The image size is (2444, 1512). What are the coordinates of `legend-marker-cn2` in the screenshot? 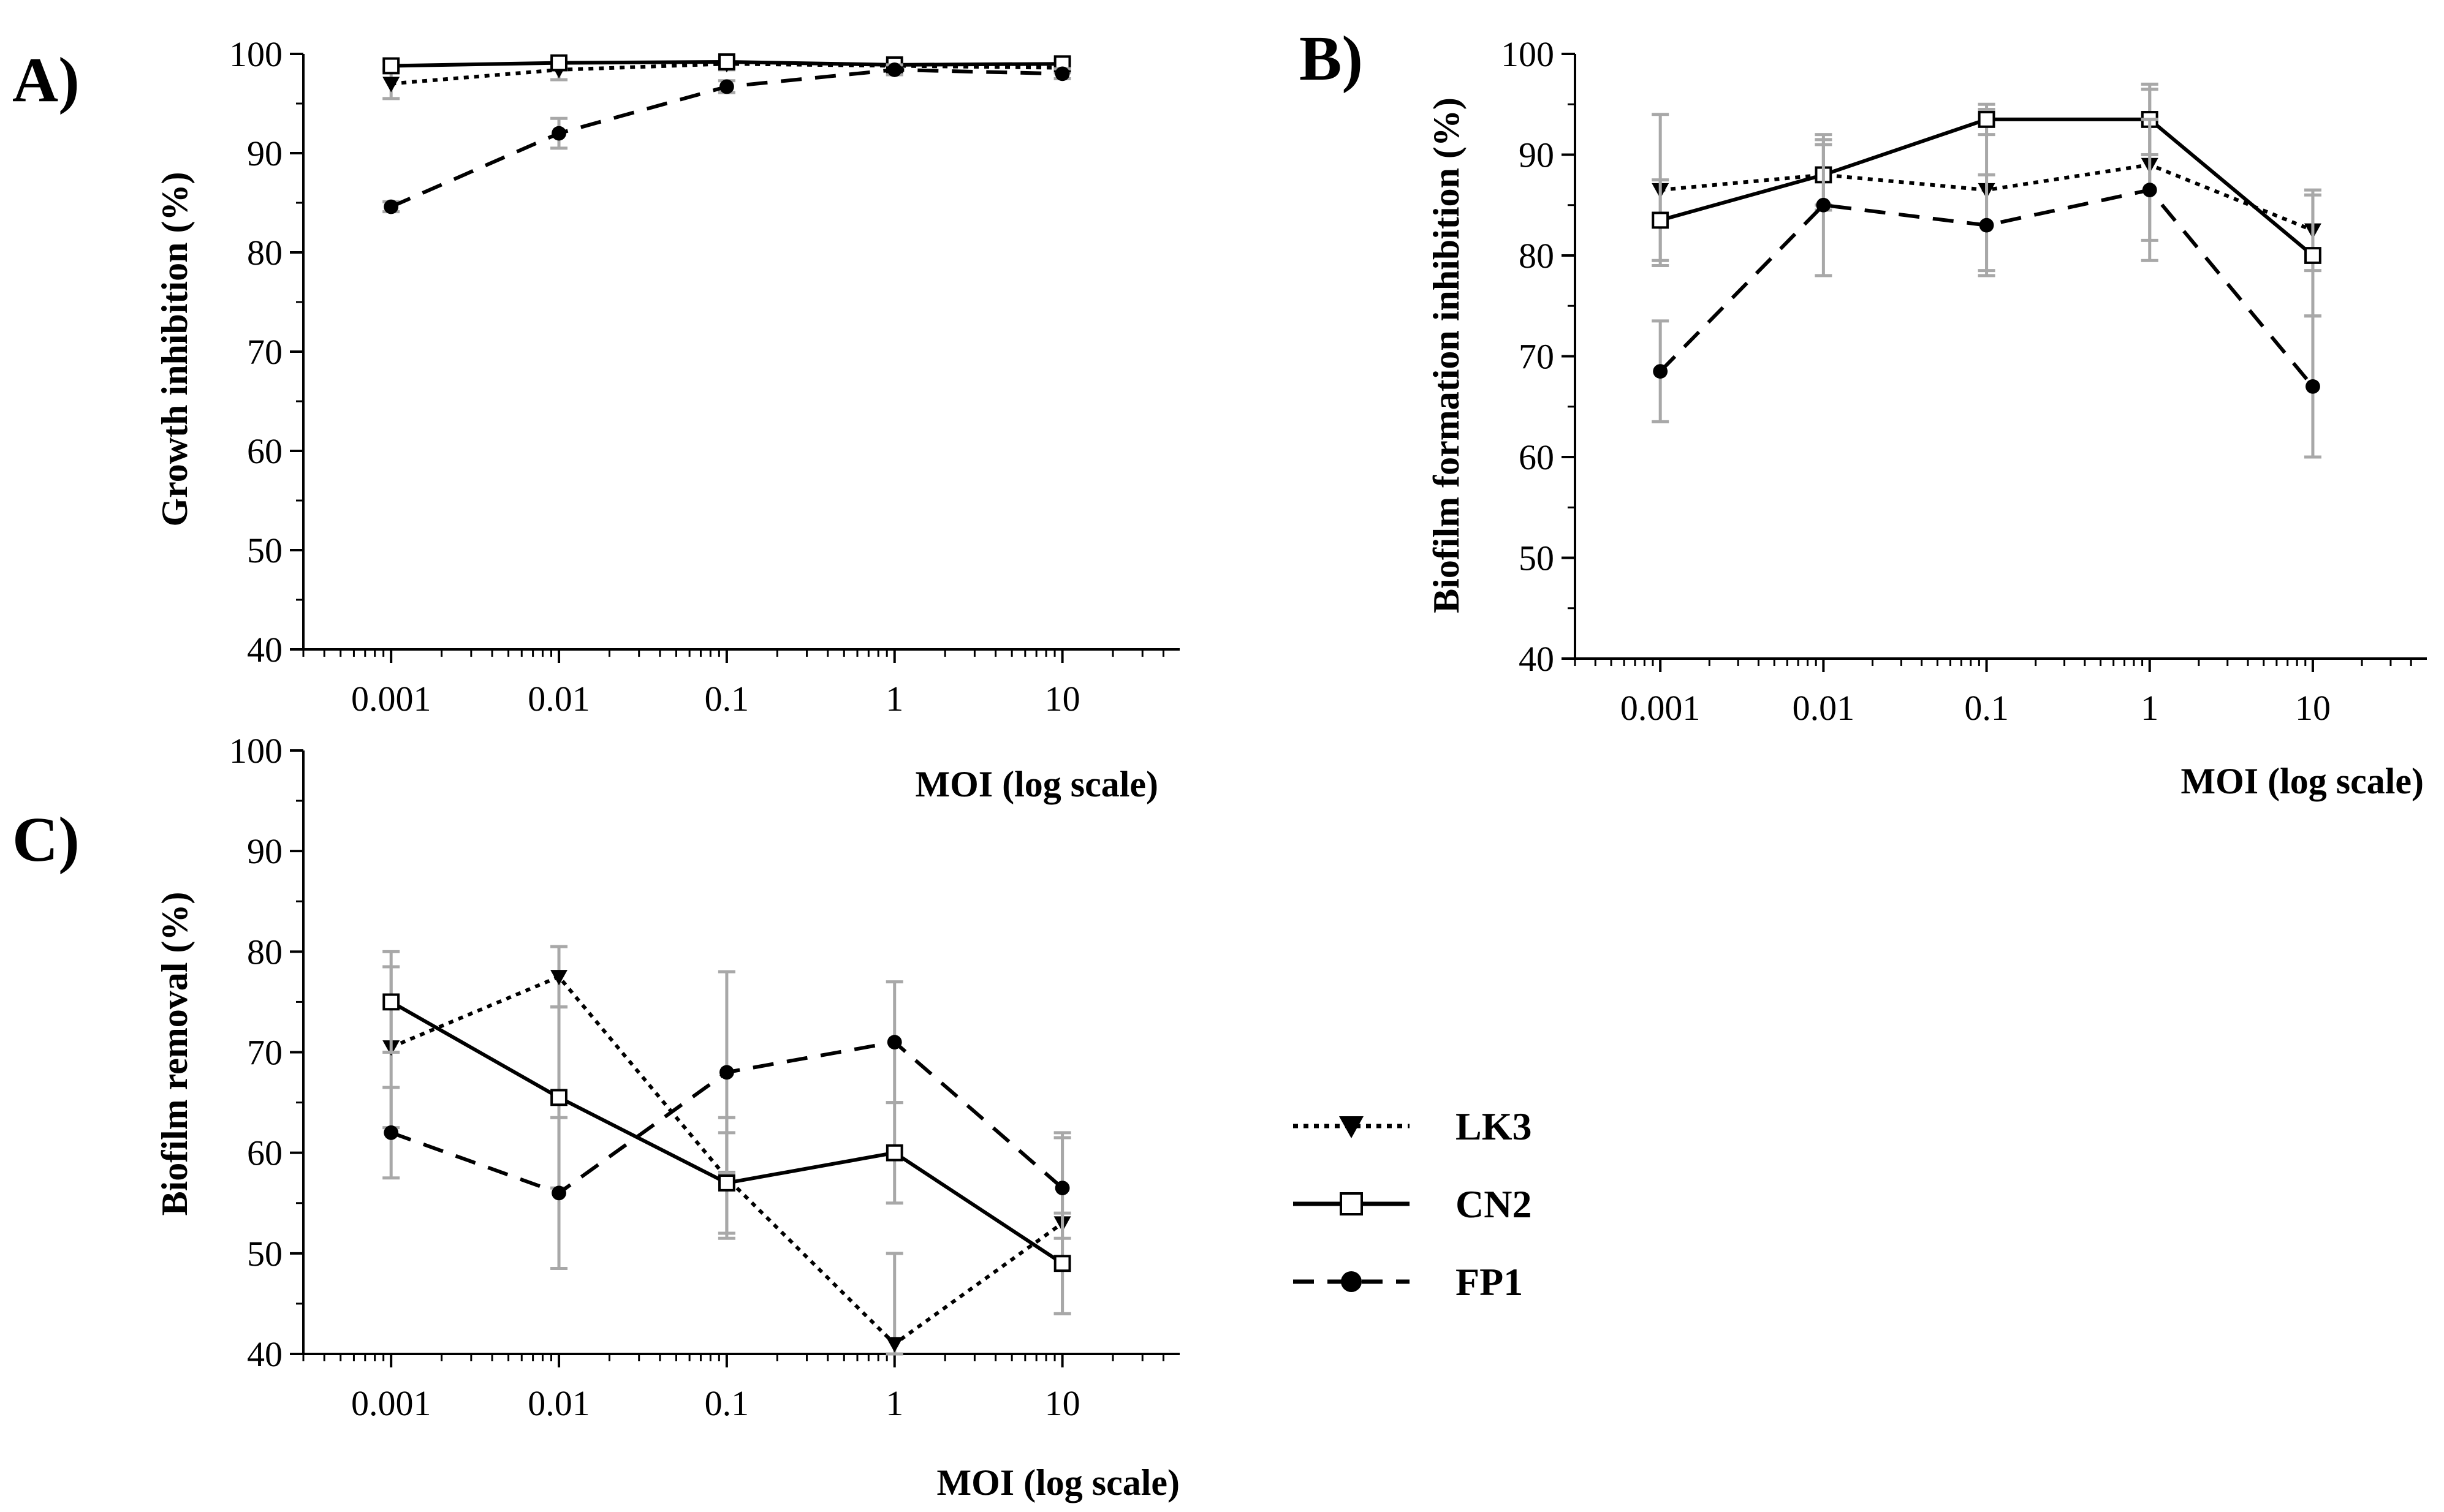 It's located at (1351, 1204).